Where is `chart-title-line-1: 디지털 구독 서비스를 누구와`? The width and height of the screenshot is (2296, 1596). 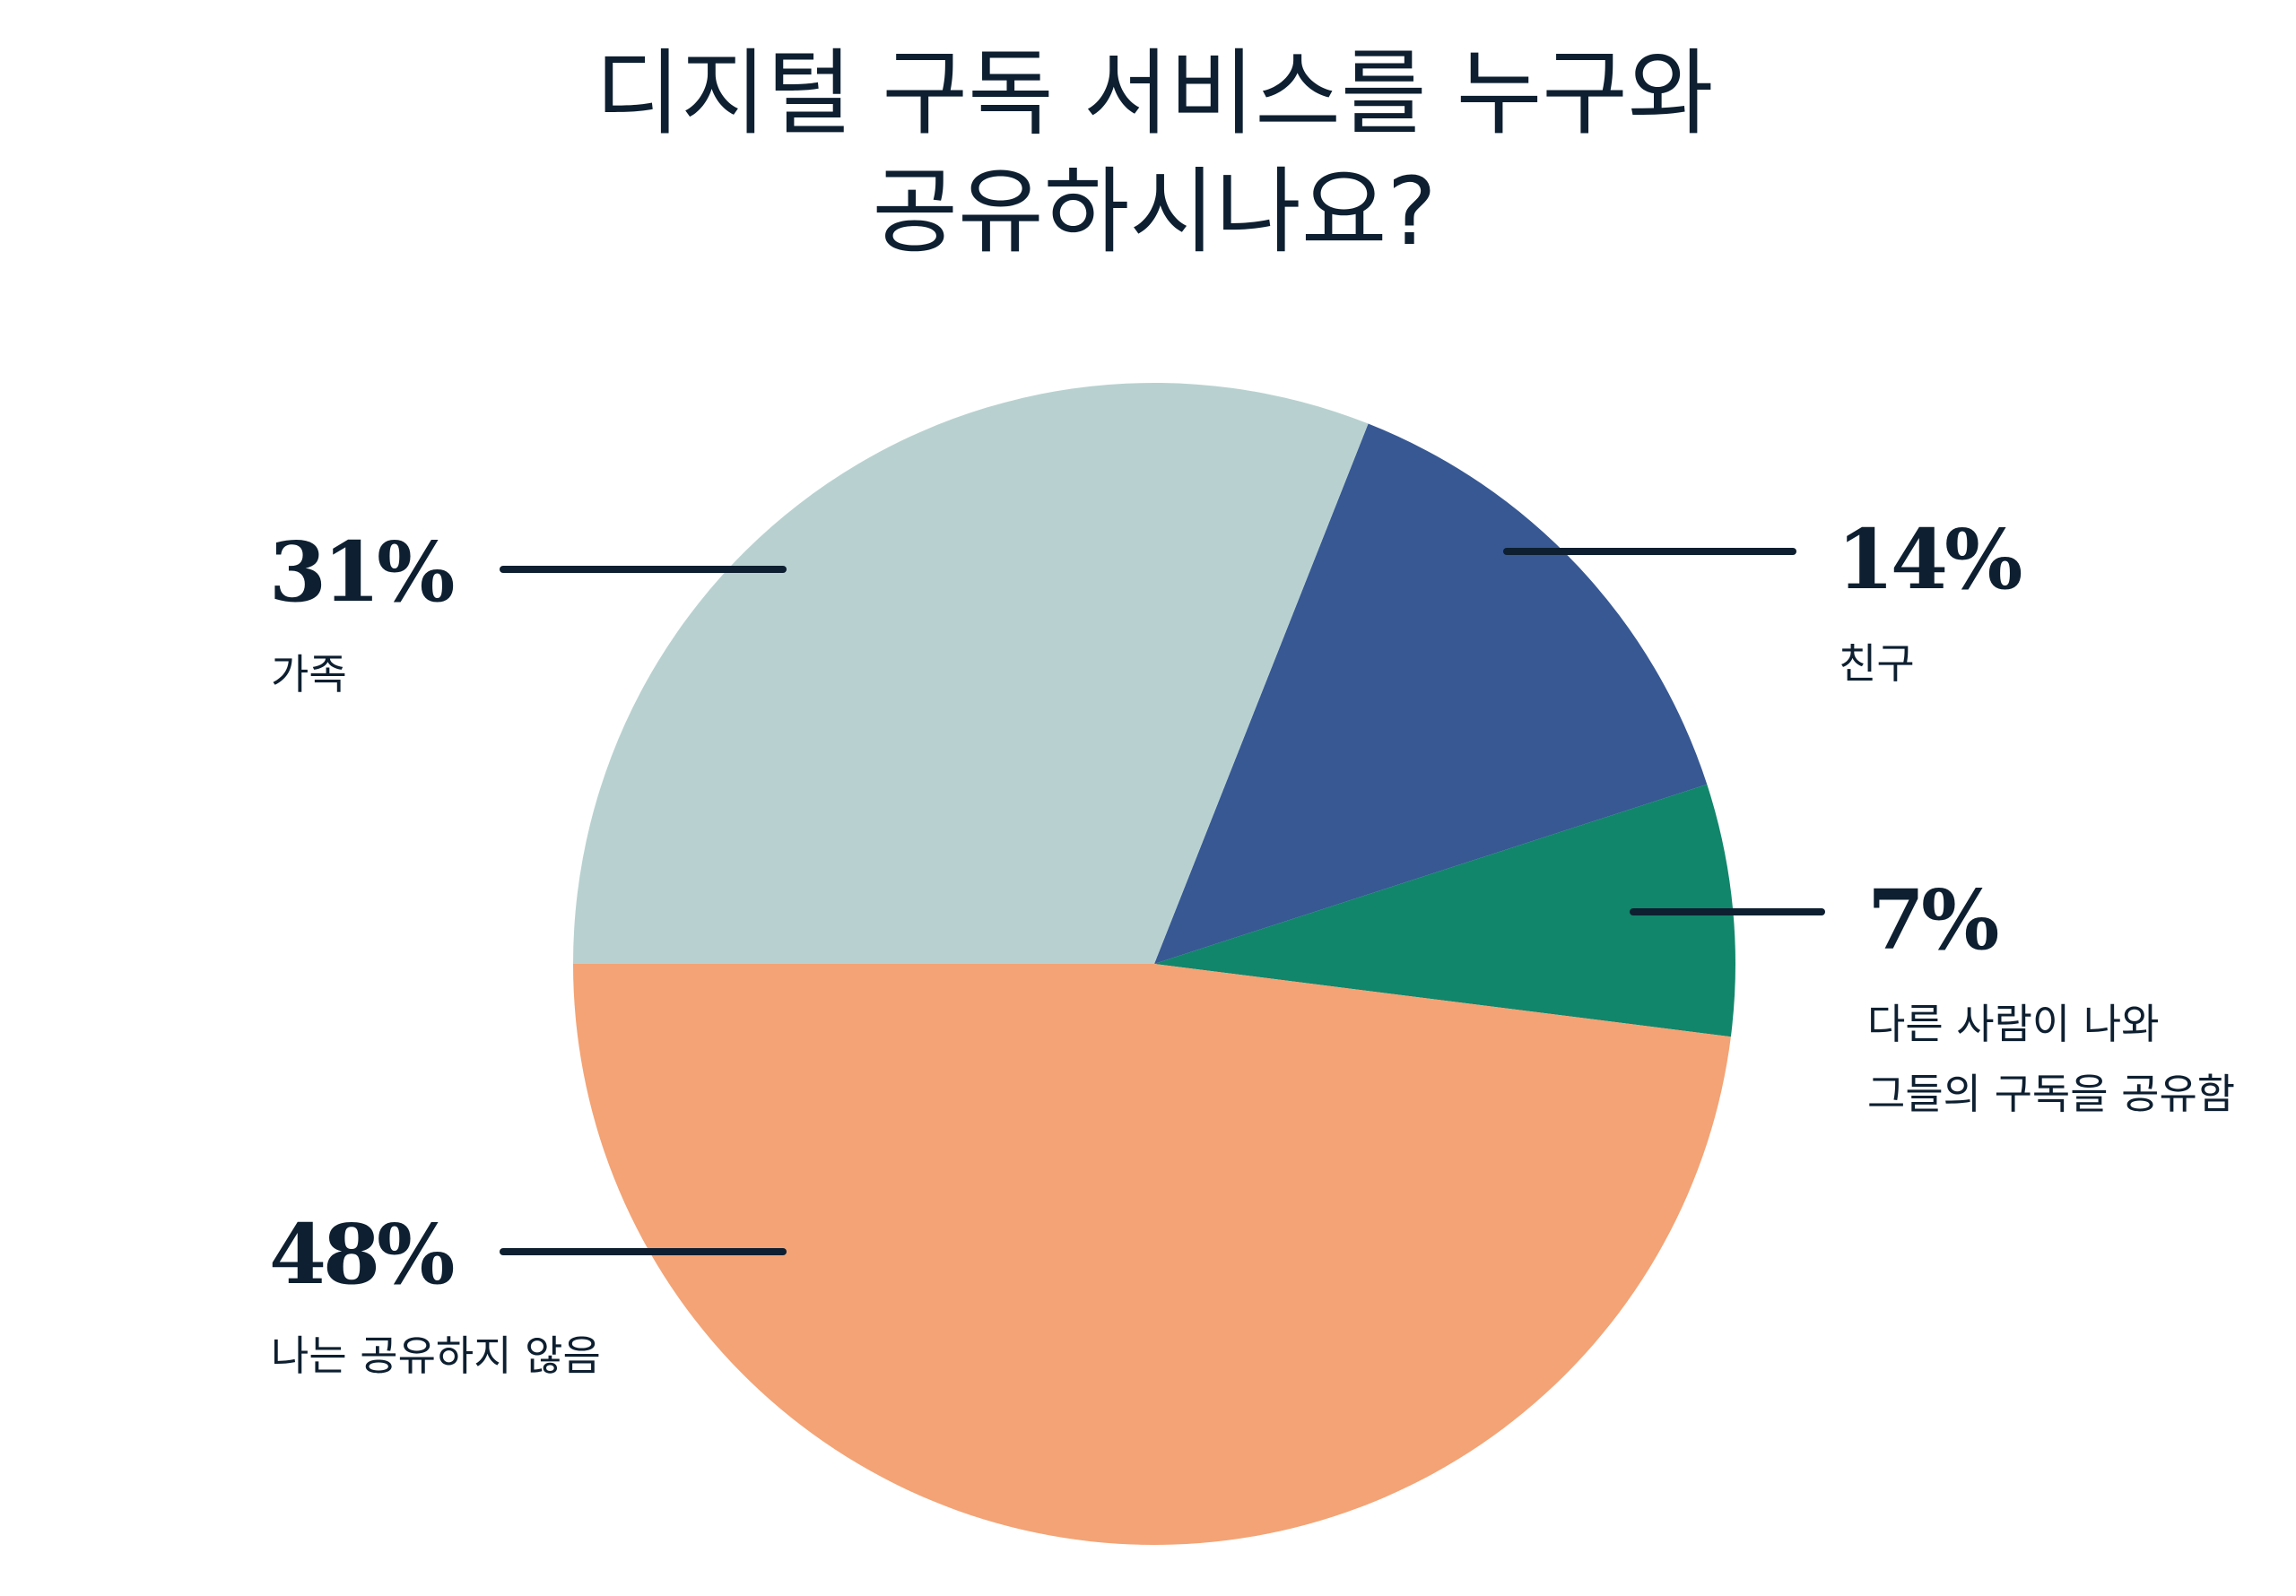
chart-title-line-1: 디지털 구독 서비스를 누구와 is located at coordinates (1154, 94).